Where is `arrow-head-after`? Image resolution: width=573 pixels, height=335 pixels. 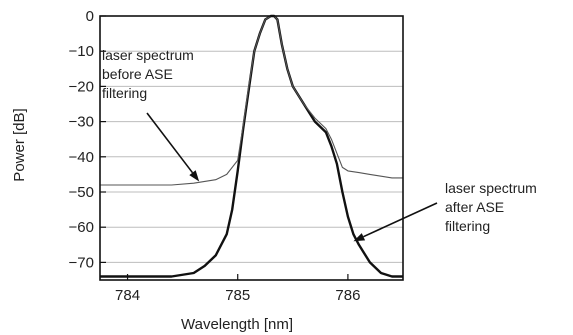
arrow-head-after is located at coordinates (359, 237).